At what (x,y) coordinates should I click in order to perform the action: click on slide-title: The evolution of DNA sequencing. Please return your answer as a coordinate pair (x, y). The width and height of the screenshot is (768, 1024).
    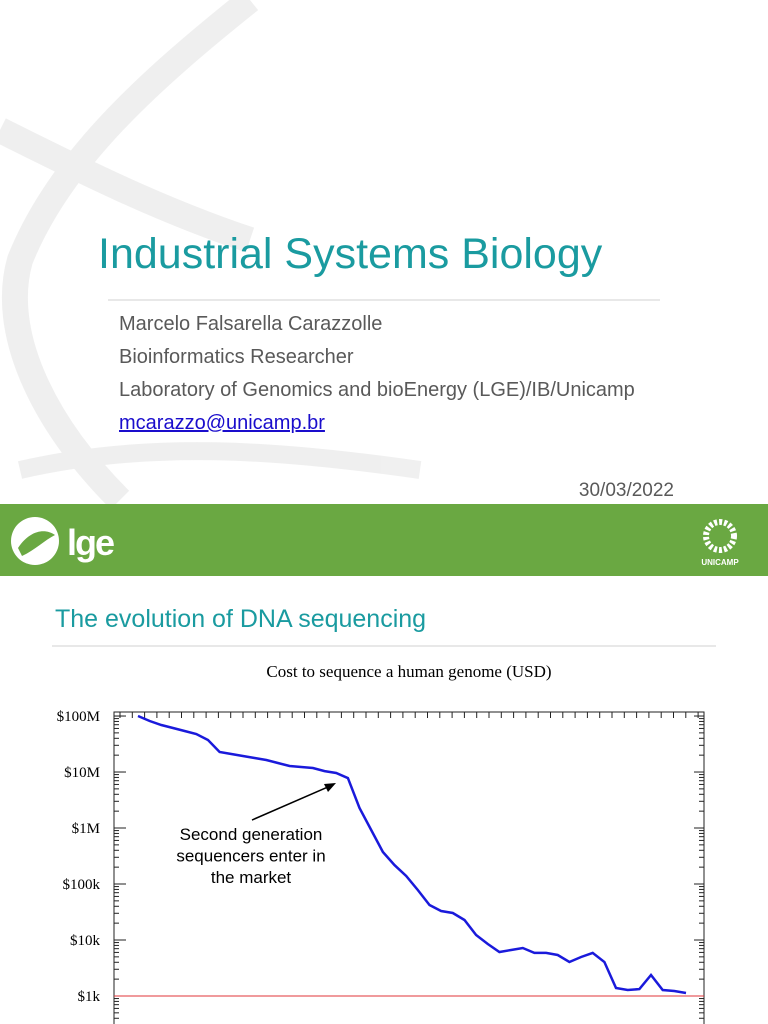
    Looking at the image, I should click on (240, 619).